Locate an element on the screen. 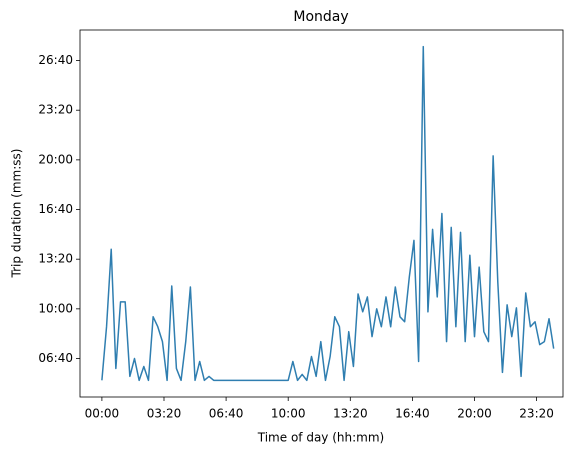  x-tick-label: 00:00 is located at coordinates (102, 414).